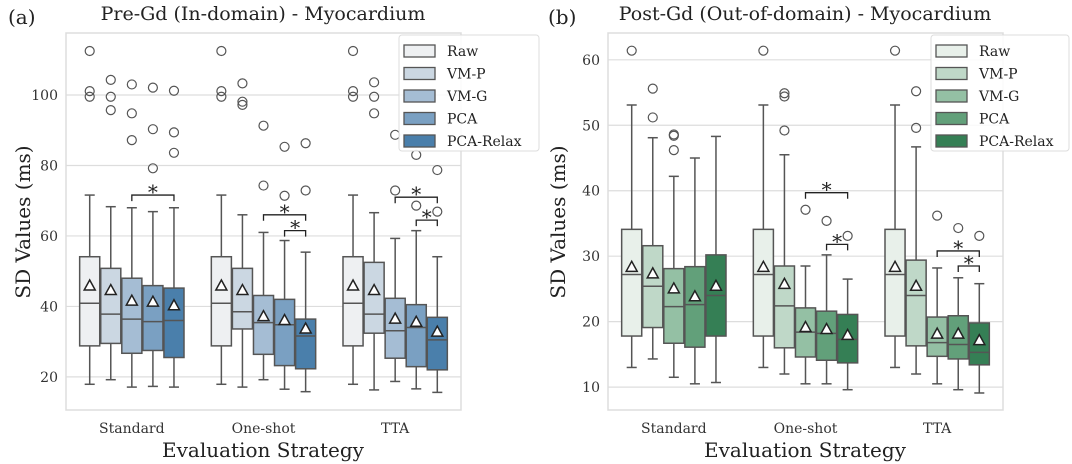  Describe the element at coordinates (22, 17) in the screenshot. I see `panel-label-a: (a)` at that location.